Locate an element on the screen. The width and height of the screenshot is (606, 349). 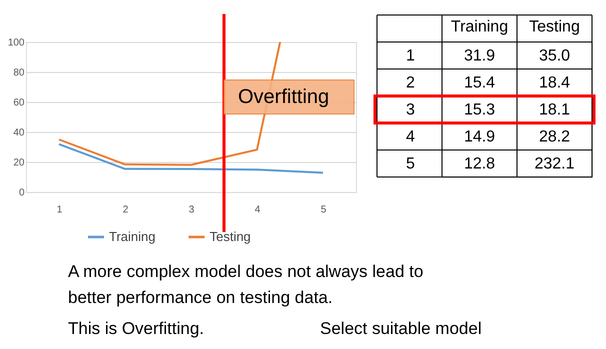
data-label: 14.9 is located at coordinates (480, 137).